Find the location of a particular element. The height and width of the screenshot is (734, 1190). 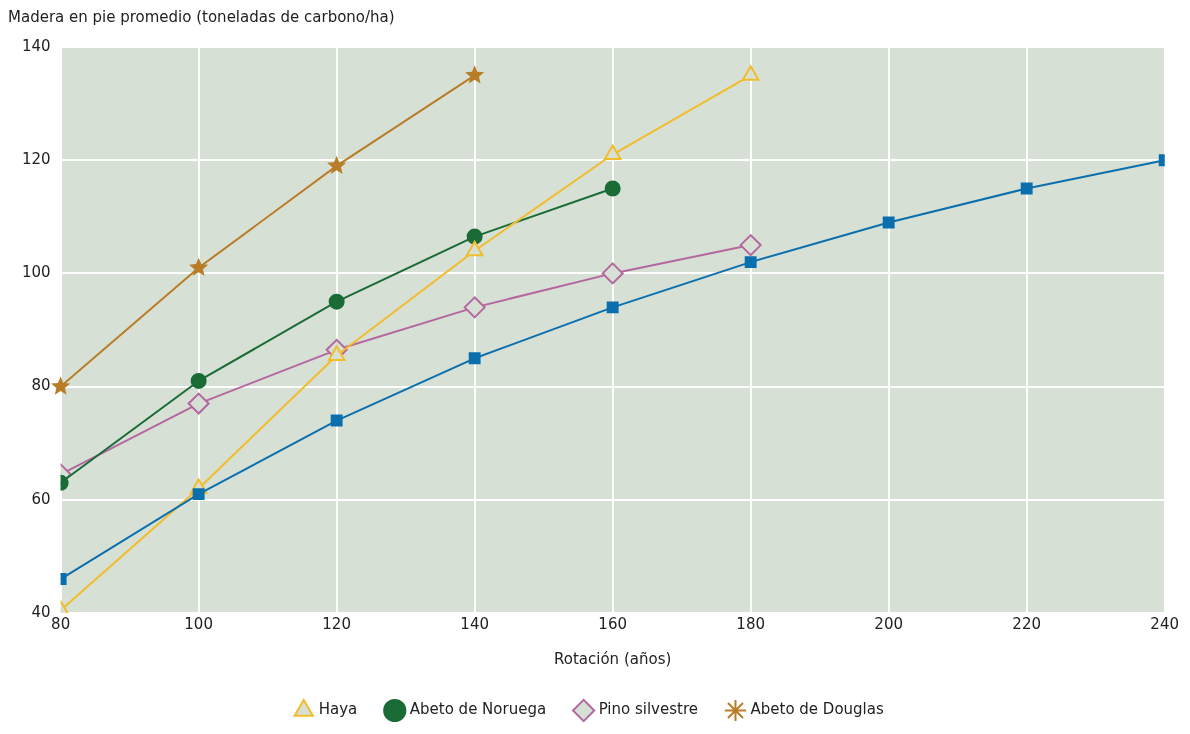

legend-label: Abeto de Noruega is located at coordinates (478, 709).